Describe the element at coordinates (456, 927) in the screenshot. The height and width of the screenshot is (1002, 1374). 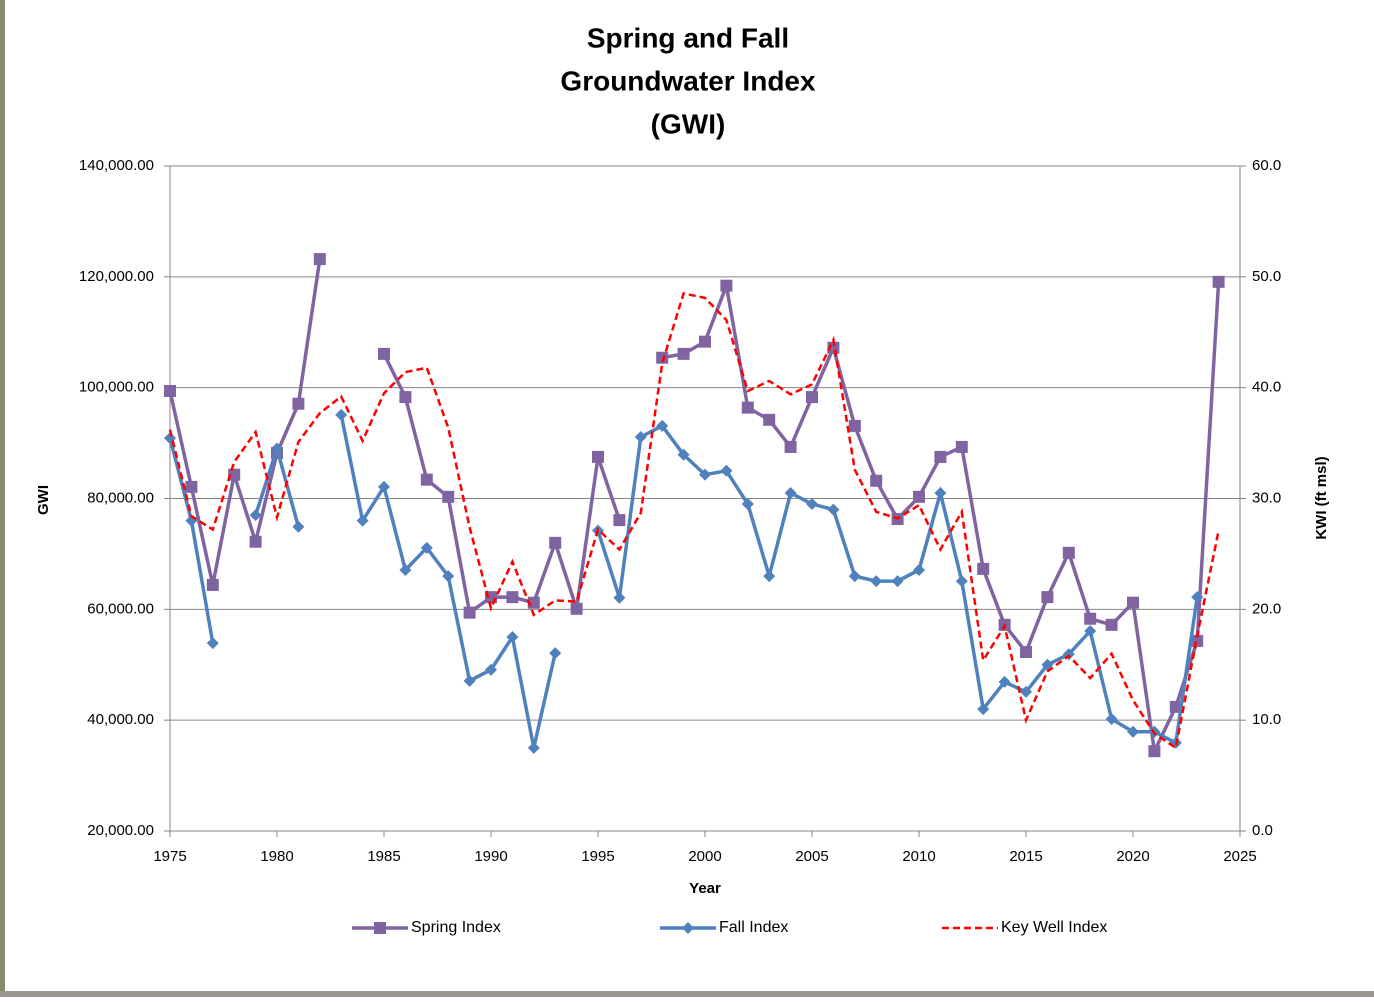
I see `legend-label: Spring Index` at that location.